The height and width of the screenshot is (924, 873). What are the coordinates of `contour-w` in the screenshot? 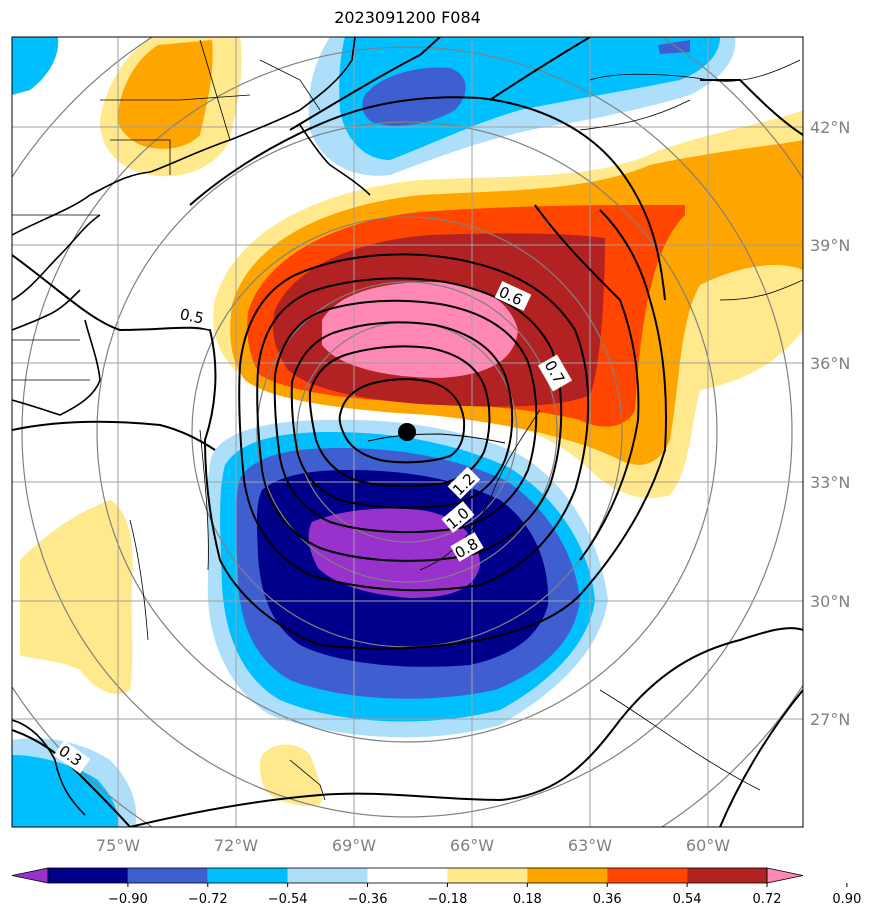 It's located at (114, 435).